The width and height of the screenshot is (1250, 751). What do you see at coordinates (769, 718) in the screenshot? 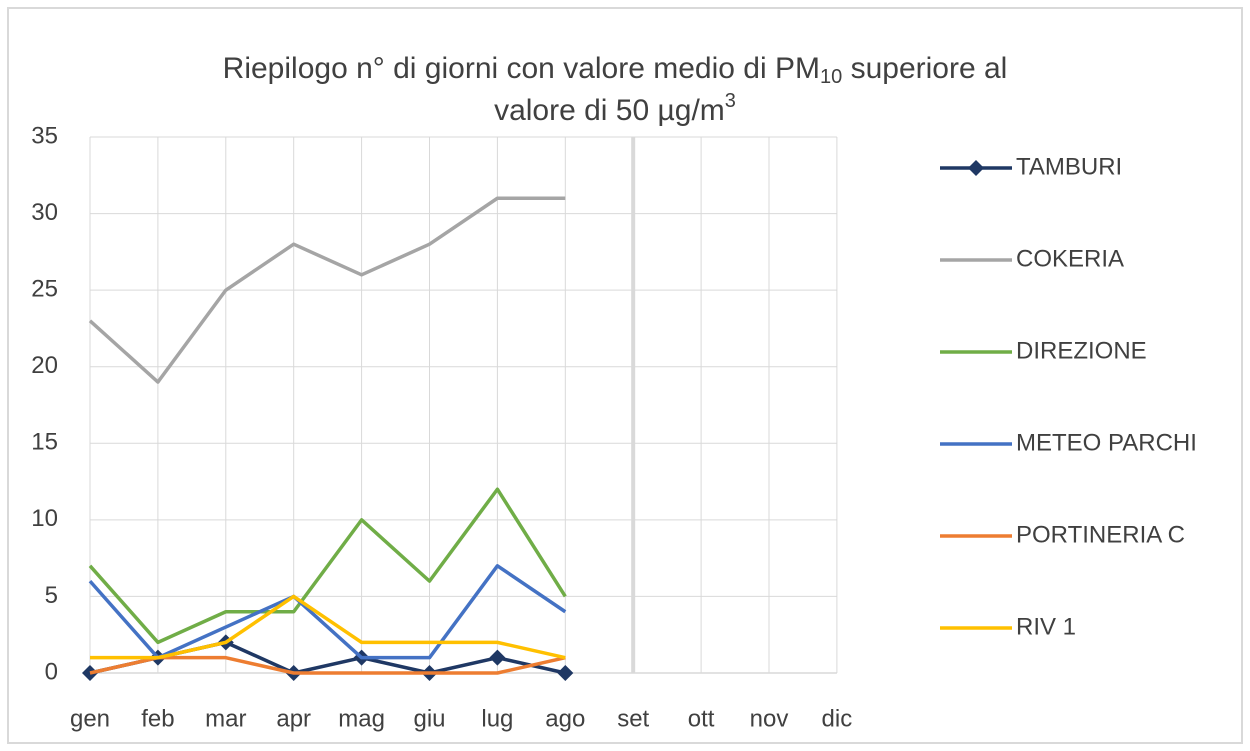
I see `x-tick-label: nov` at bounding box center [769, 718].